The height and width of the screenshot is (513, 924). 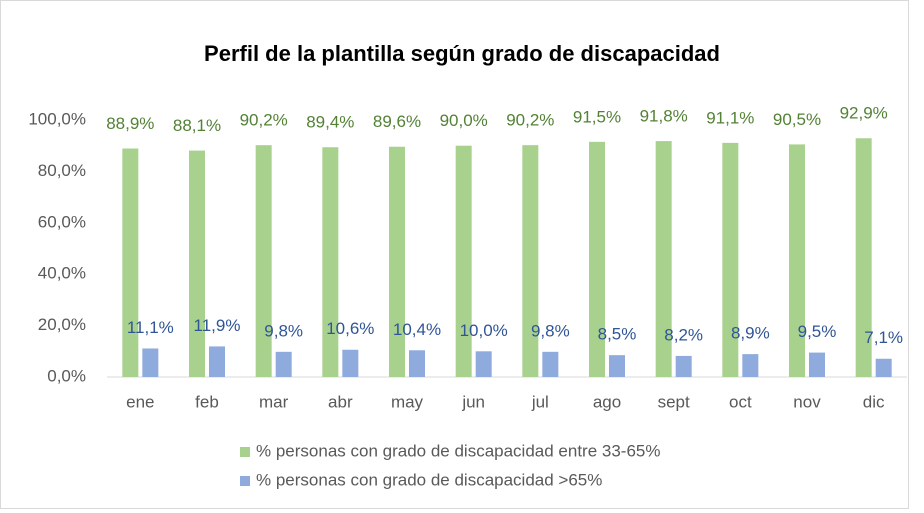 I want to click on x-tick-label: may, so click(x=407, y=401).